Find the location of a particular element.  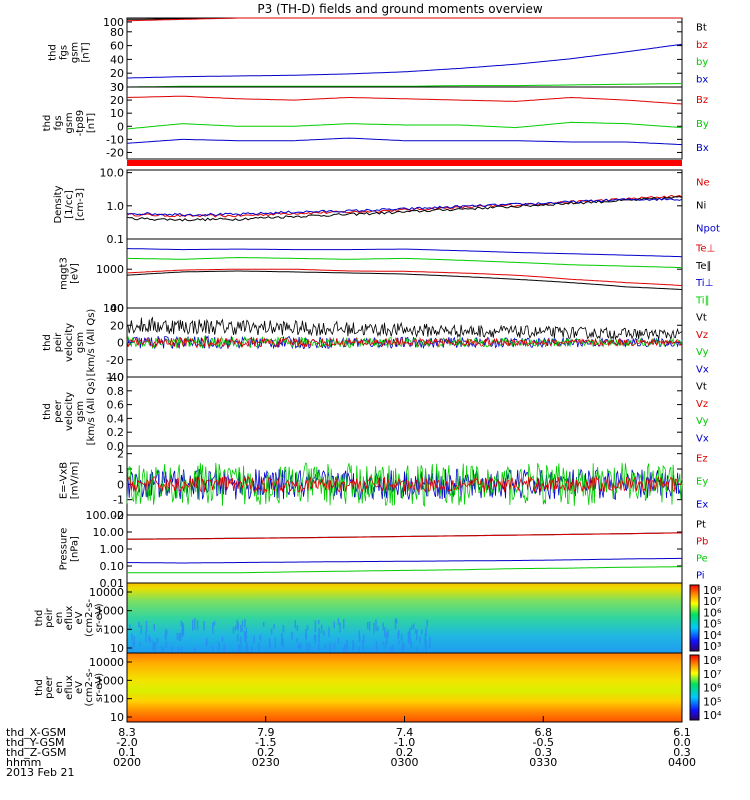

x-tick-label: 0400 is located at coordinates (682, 762).